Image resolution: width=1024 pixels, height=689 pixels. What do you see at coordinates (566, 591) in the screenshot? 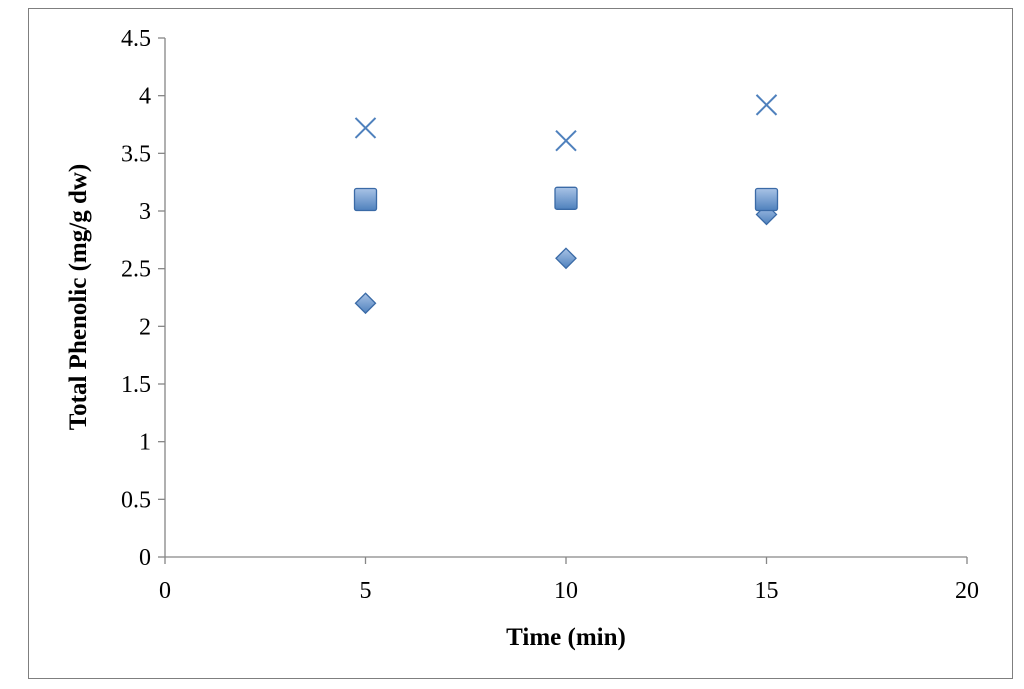
I see `x-tick-label: 10` at bounding box center [566, 591].